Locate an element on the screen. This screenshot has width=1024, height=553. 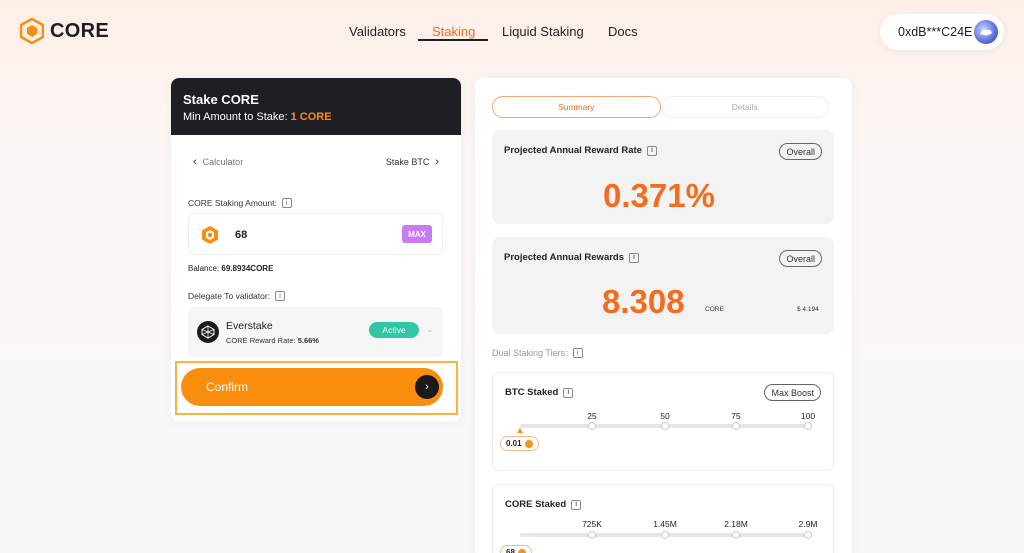
balance-label: Balance: is located at coordinates (204, 268).